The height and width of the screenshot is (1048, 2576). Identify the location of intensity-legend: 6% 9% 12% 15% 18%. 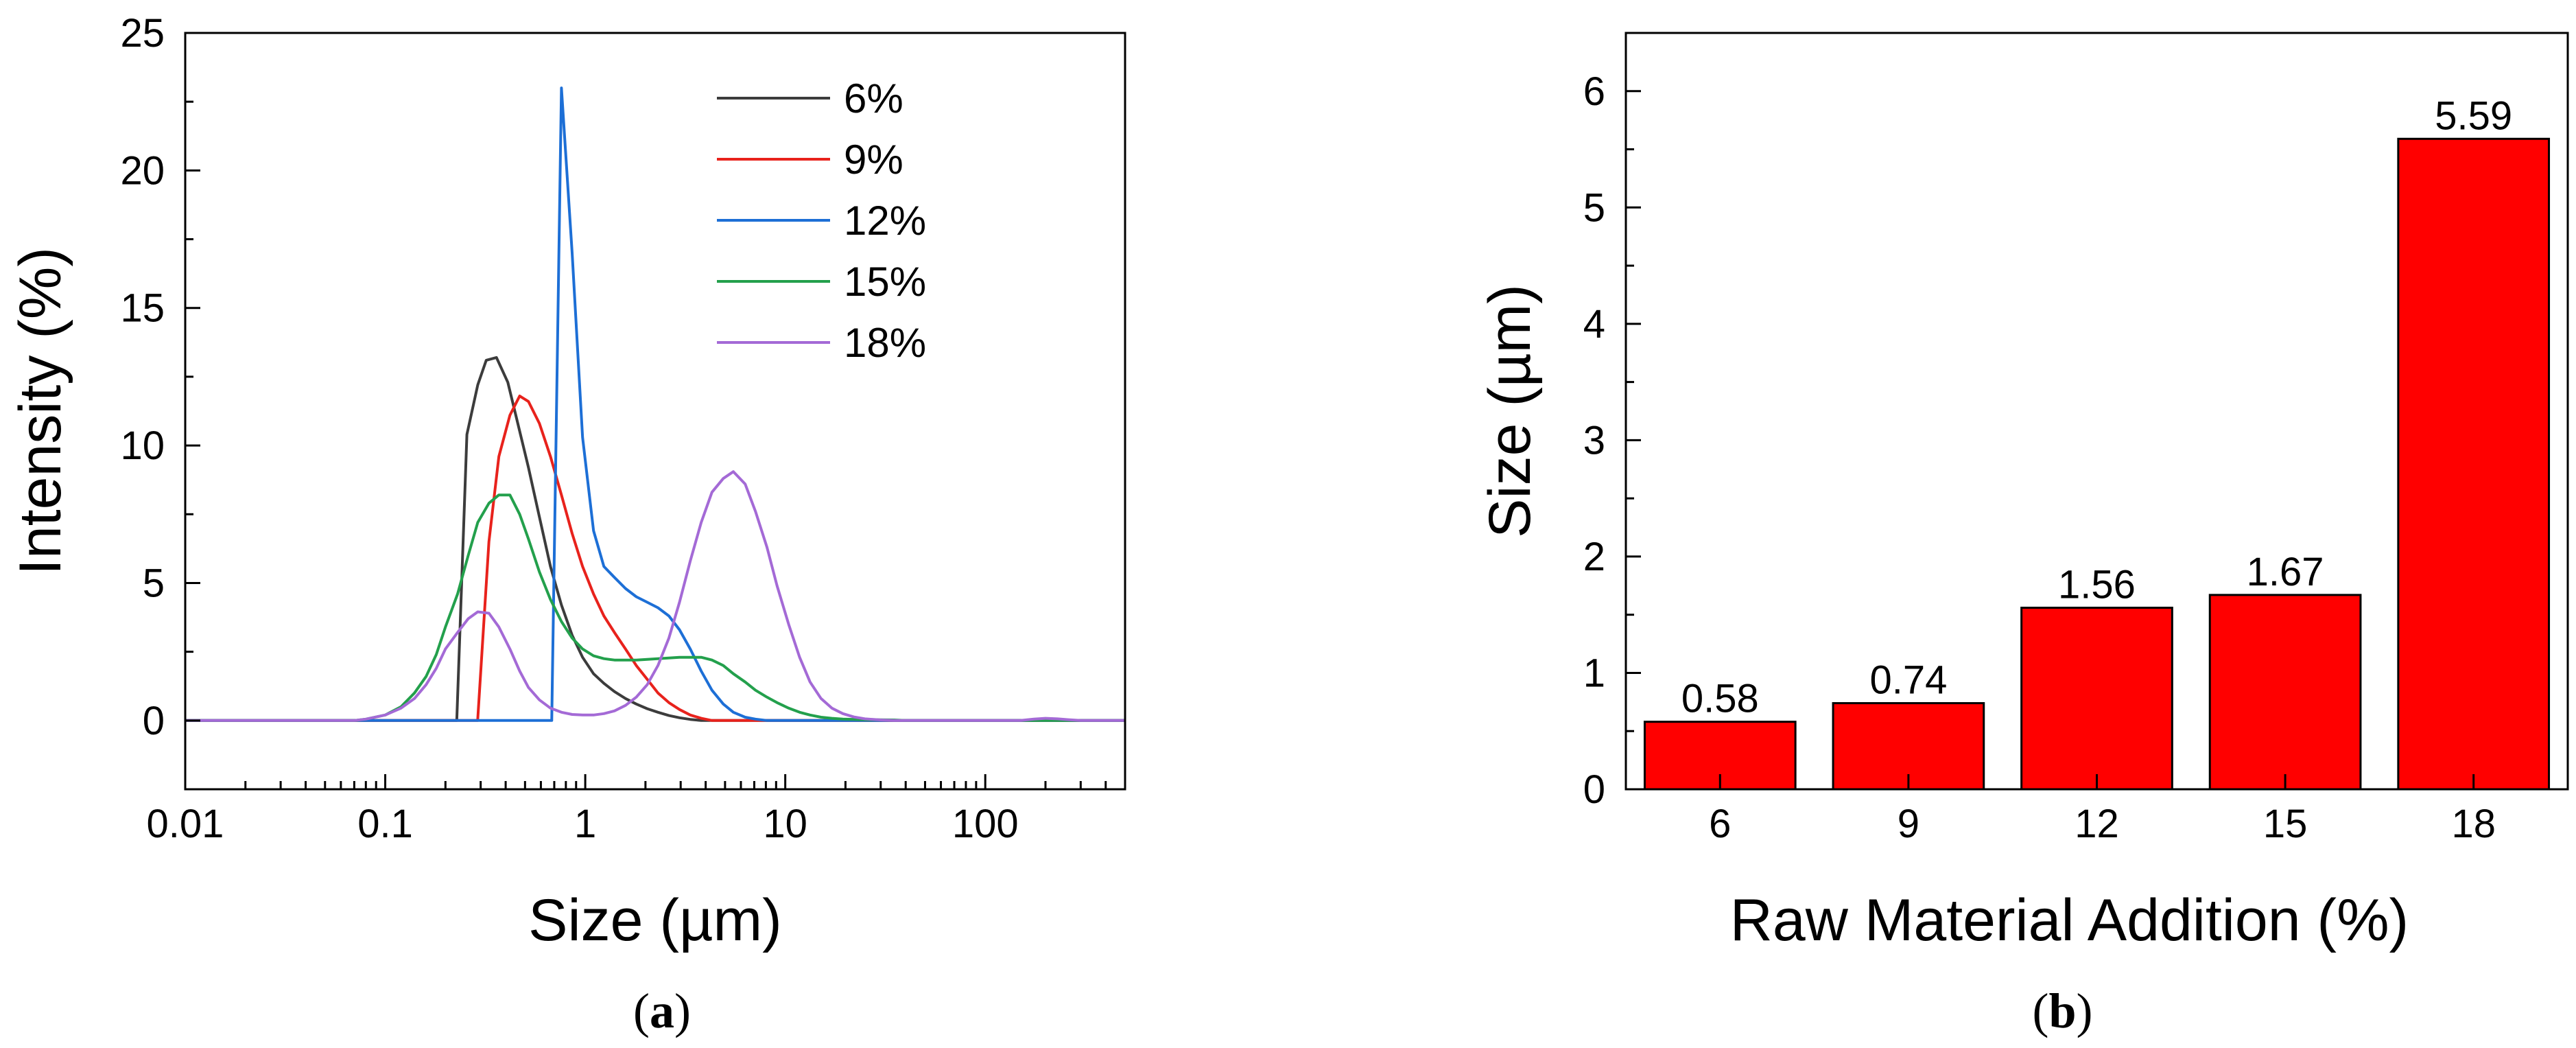
(821, 220).